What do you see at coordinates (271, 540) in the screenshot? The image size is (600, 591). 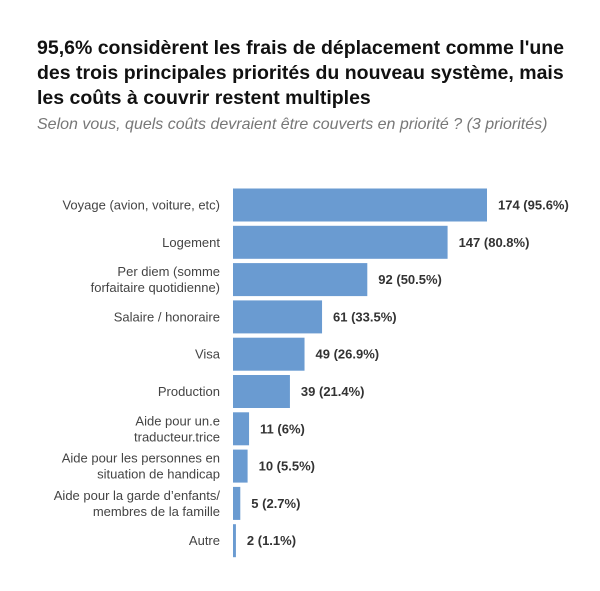 I see `data-label: 2 (1.1%)` at bounding box center [271, 540].